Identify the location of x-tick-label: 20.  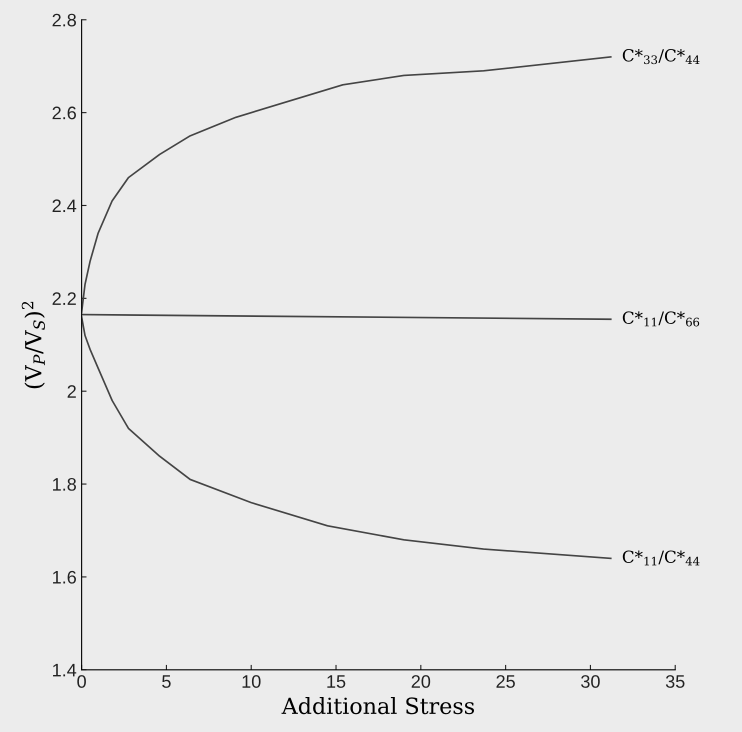
(421, 681).